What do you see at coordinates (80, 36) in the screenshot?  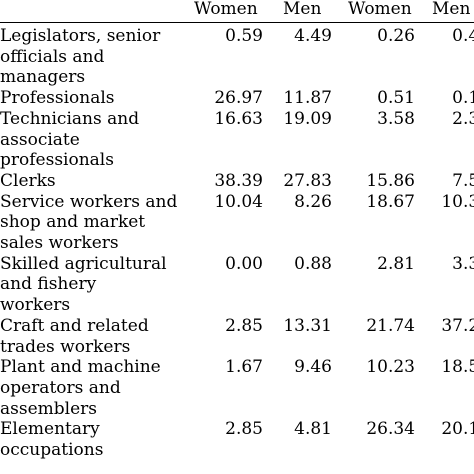 I see `row-label-line: Legislators, senior` at bounding box center [80, 36].